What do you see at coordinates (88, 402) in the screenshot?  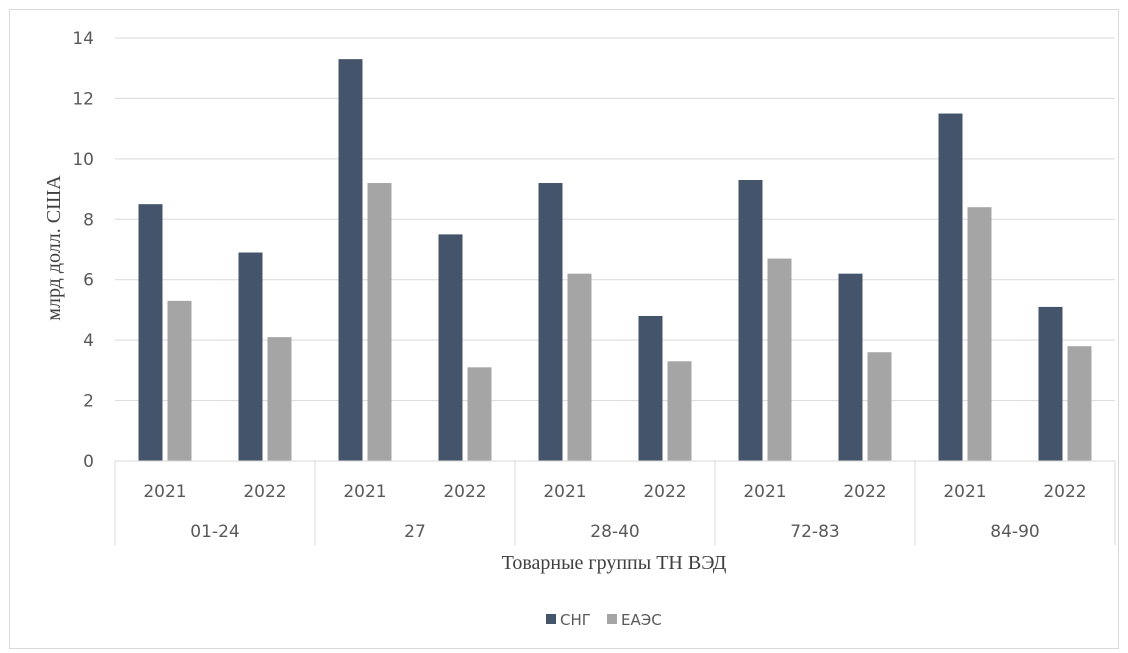 I see `y-tick-label: 2` at bounding box center [88, 402].